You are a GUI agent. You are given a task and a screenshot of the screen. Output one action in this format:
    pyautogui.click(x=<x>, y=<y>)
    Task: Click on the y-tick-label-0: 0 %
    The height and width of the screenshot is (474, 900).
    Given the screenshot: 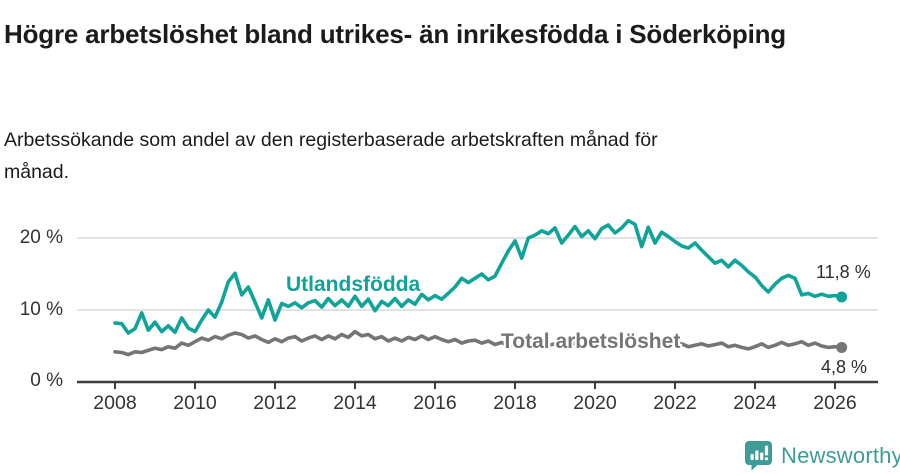 What is the action you would take?
    pyautogui.click(x=46, y=380)
    